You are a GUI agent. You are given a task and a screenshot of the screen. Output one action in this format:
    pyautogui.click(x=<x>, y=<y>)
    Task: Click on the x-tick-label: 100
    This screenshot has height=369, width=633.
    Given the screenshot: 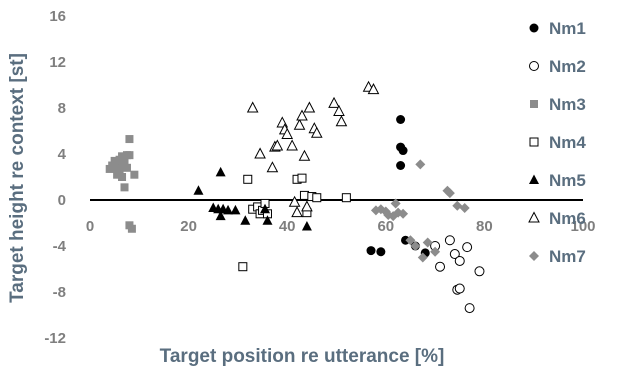 What is the action you would take?
    pyautogui.click(x=582, y=226)
    